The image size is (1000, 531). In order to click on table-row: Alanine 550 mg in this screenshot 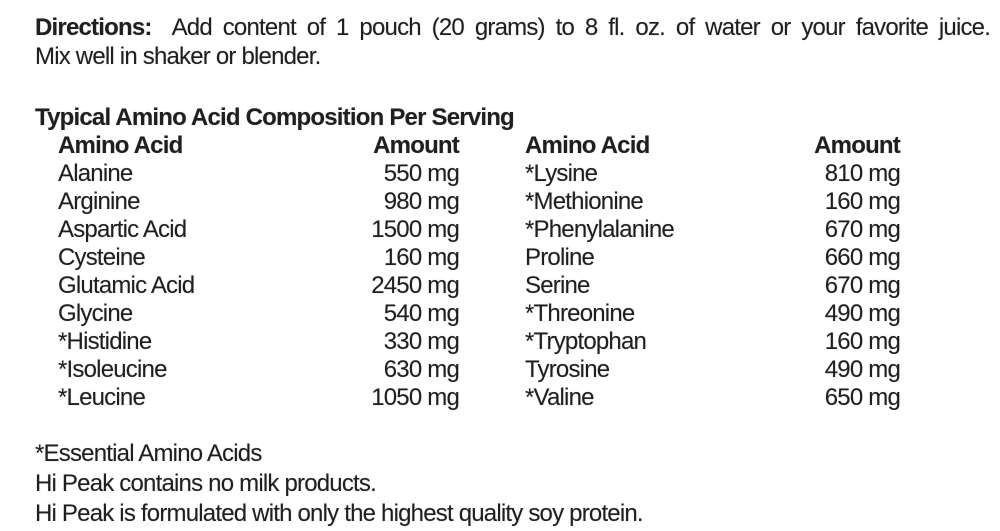, I will do `click(259, 174)`.